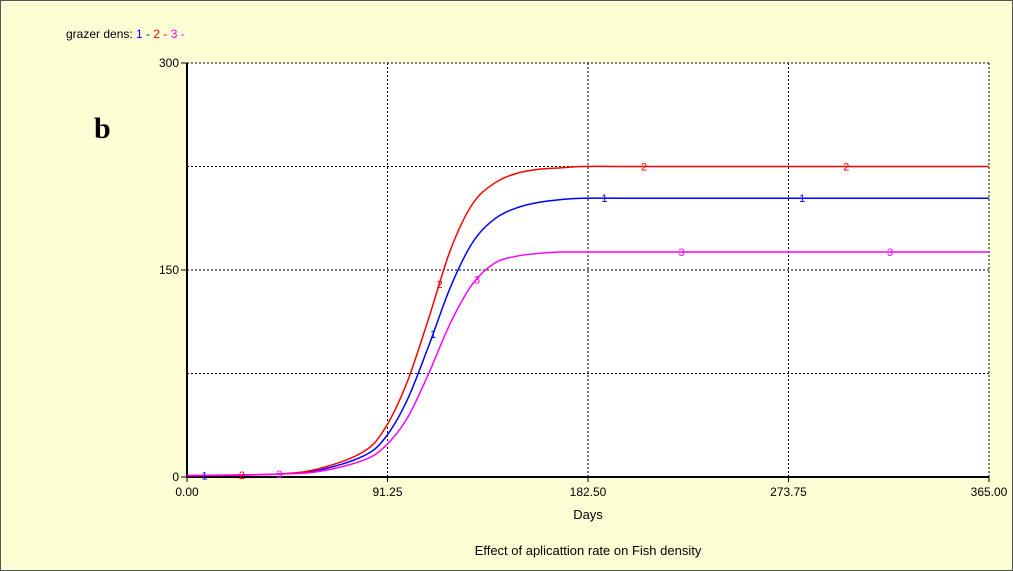 Image resolution: width=1013 pixels, height=571 pixels. Describe the element at coordinates (187, 492) in the screenshot. I see `x-tick-label: 0.00` at that location.